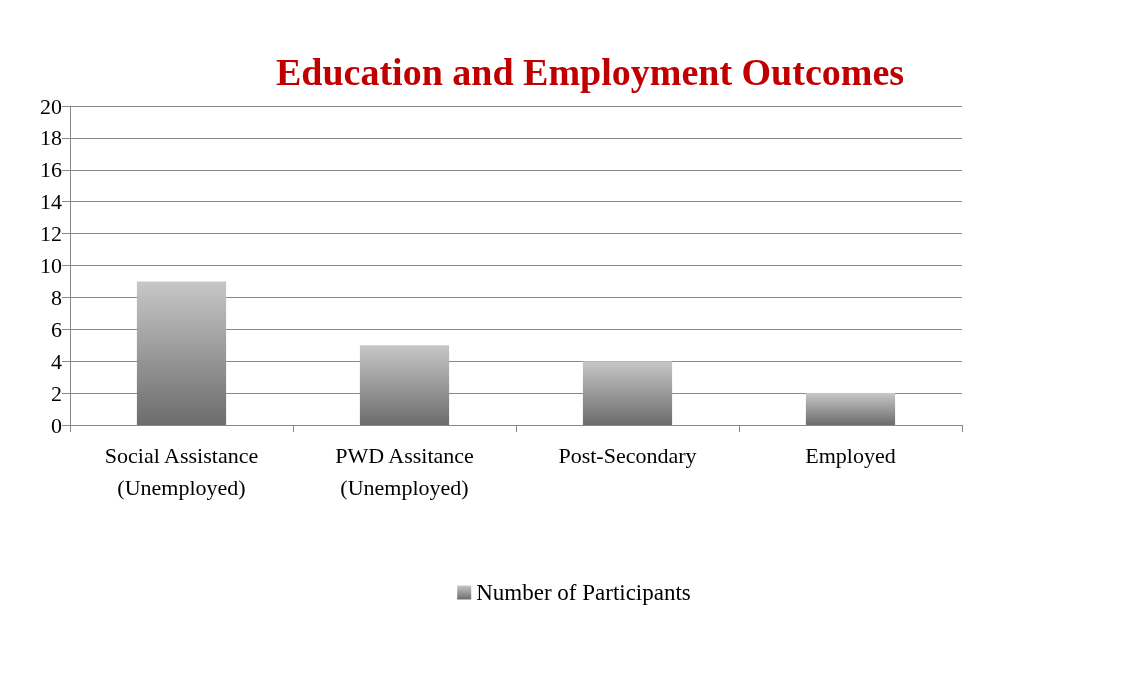 The height and width of the screenshot is (677, 1148). I want to click on y-tick-label: 20, so click(51, 106).